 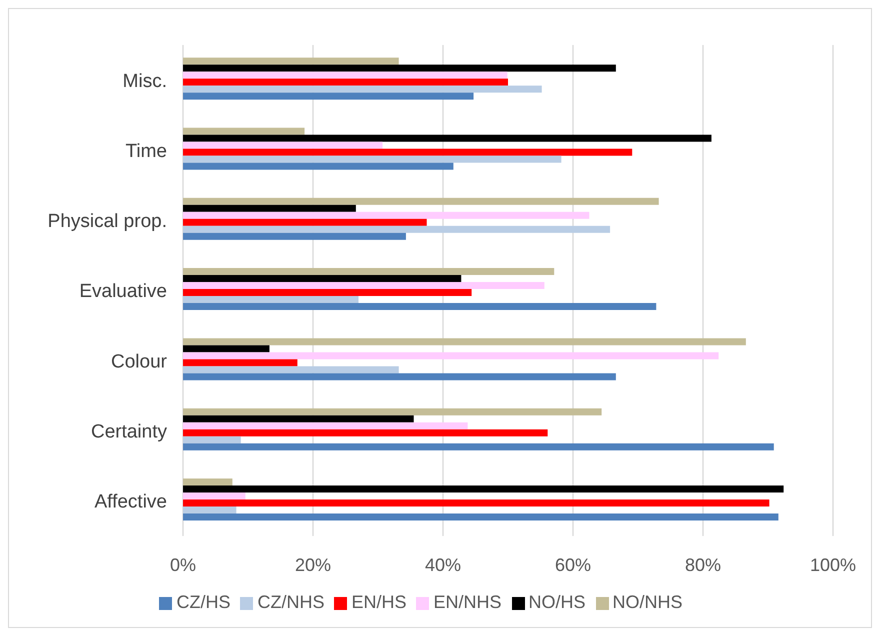 I want to click on legend-label: CZ/HS, so click(x=203, y=602).